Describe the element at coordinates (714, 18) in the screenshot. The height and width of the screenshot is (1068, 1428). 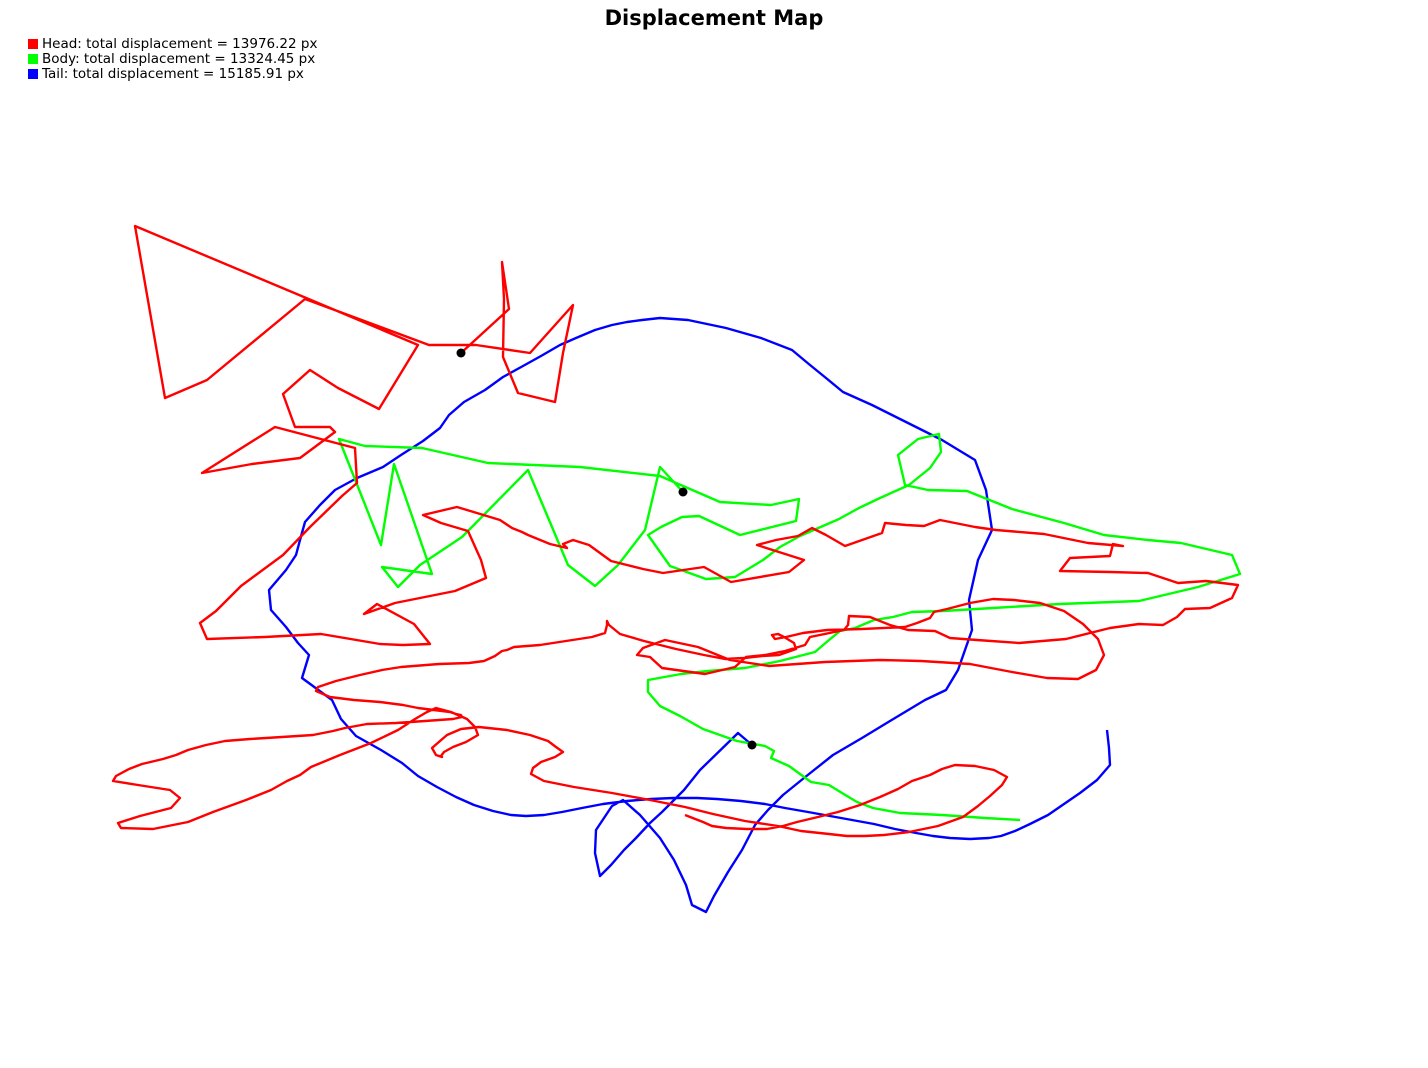
I see `chart-title: Displacement Map` at that location.